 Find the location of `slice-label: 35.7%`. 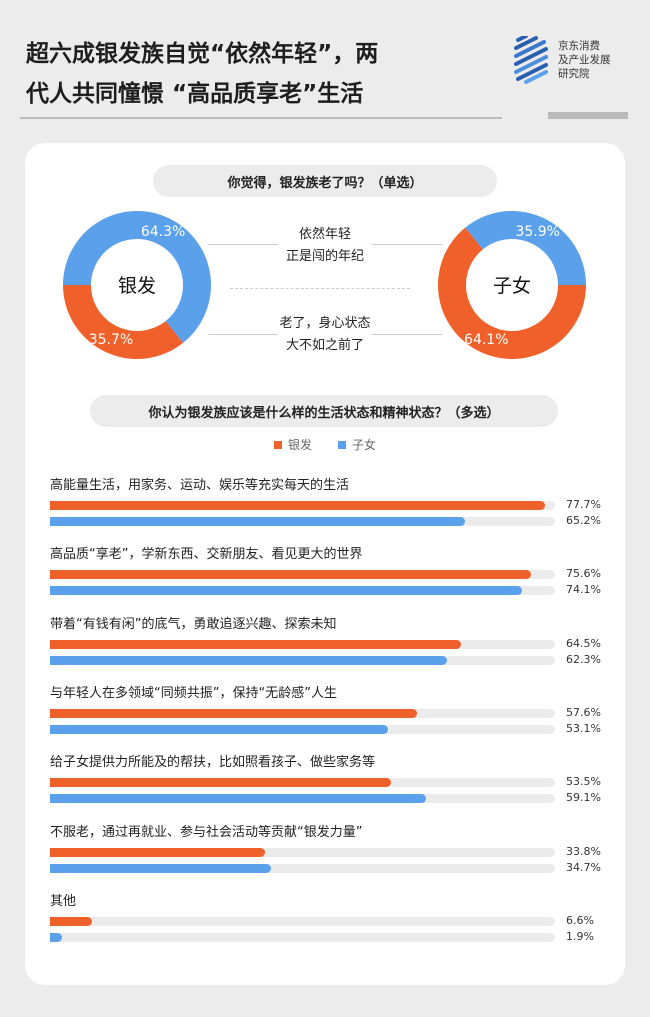

slice-label: 35.7% is located at coordinates (111, 340).